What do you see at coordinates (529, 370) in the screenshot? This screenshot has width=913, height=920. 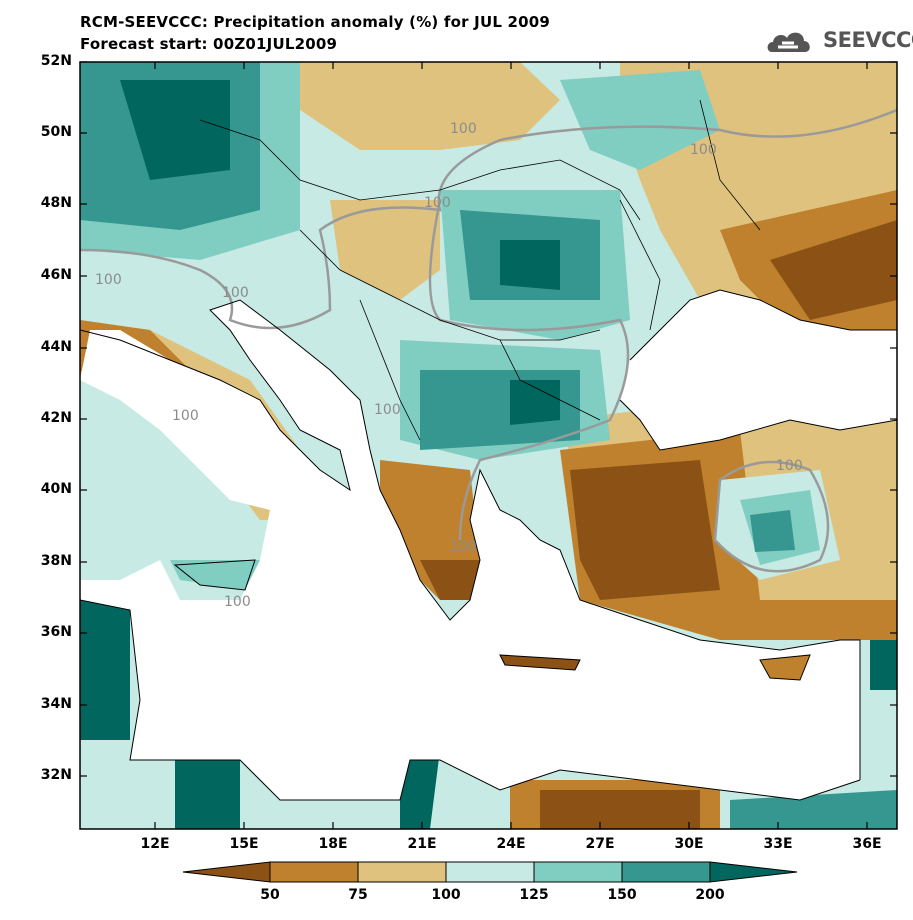 I see `contour-100-line2` at bounding box center [529, 370].